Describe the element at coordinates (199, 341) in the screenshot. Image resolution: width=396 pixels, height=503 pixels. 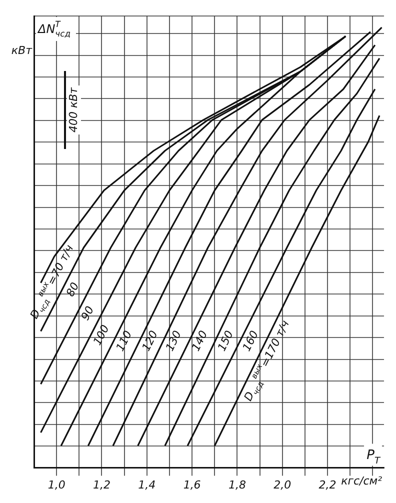
I see `text: 140` at that location.